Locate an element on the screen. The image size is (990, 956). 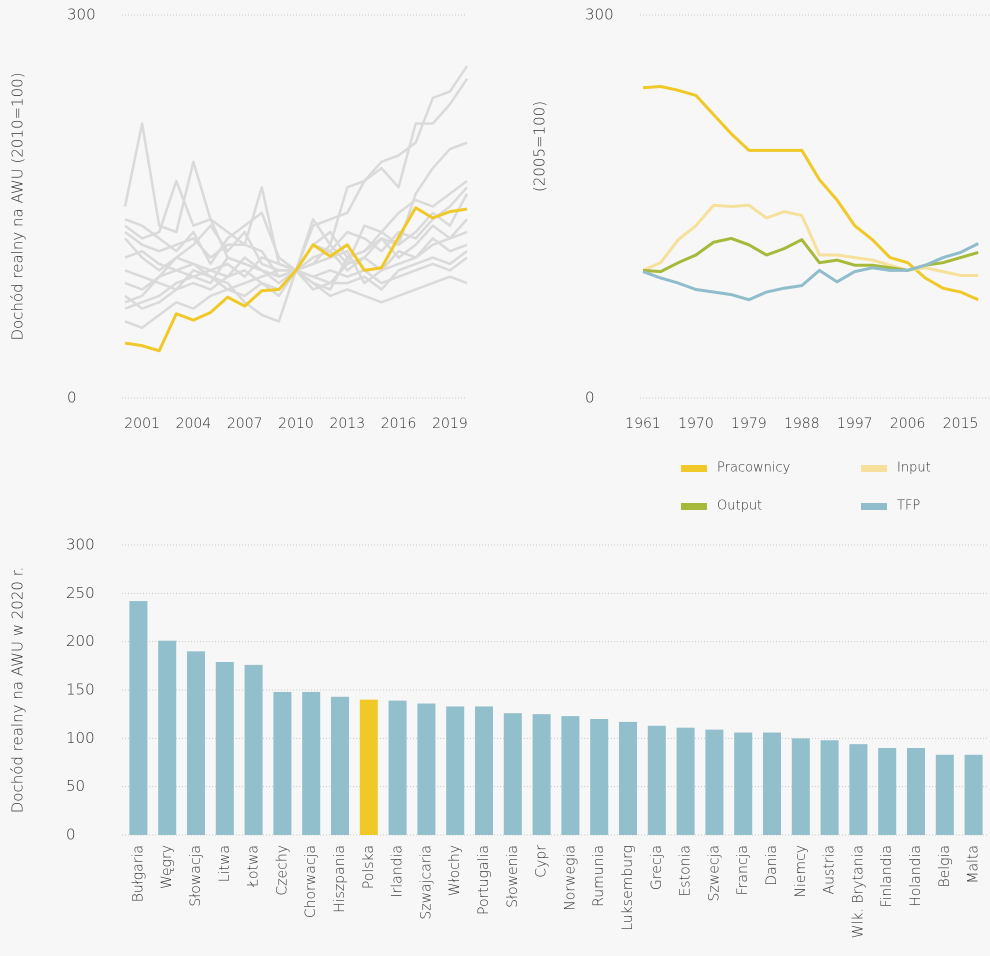
y-tick-label: 100 is located at coordinates (80, 738).